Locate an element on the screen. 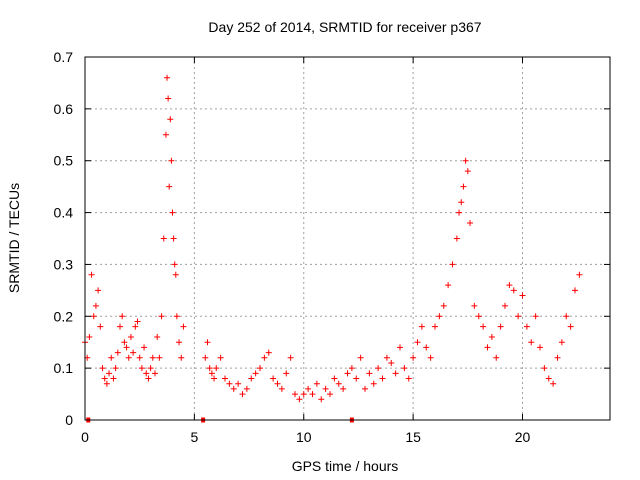  y-tick-label: 0.7 is located at coordinates (64, 57).